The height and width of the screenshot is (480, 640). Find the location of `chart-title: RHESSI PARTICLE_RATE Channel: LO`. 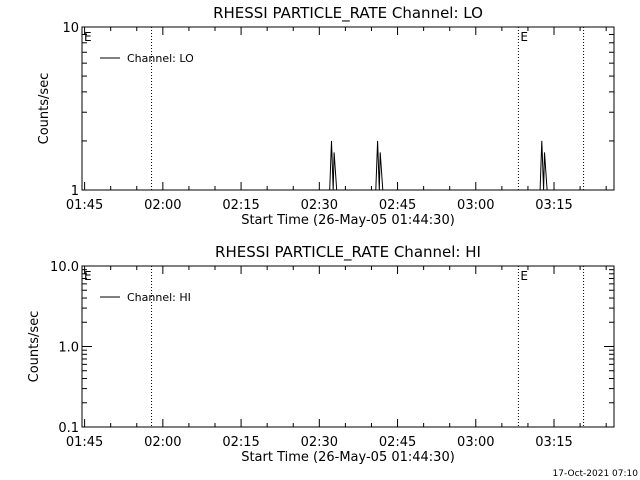

chart-title: RHESSI PARTICLE_RATE Channel: LO is located at coordinates (348, 13).